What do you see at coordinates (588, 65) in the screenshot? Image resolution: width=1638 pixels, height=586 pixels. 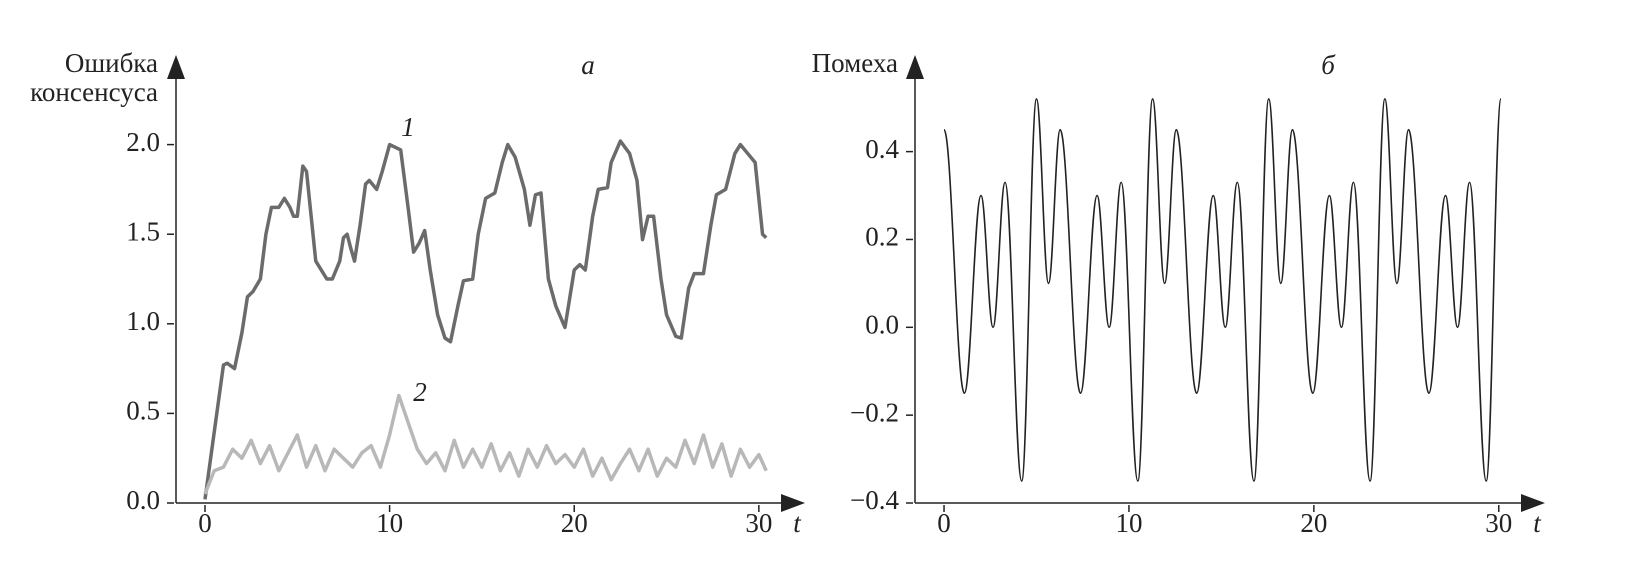 I see `panel-title: а` at bounding box center [588, 65].